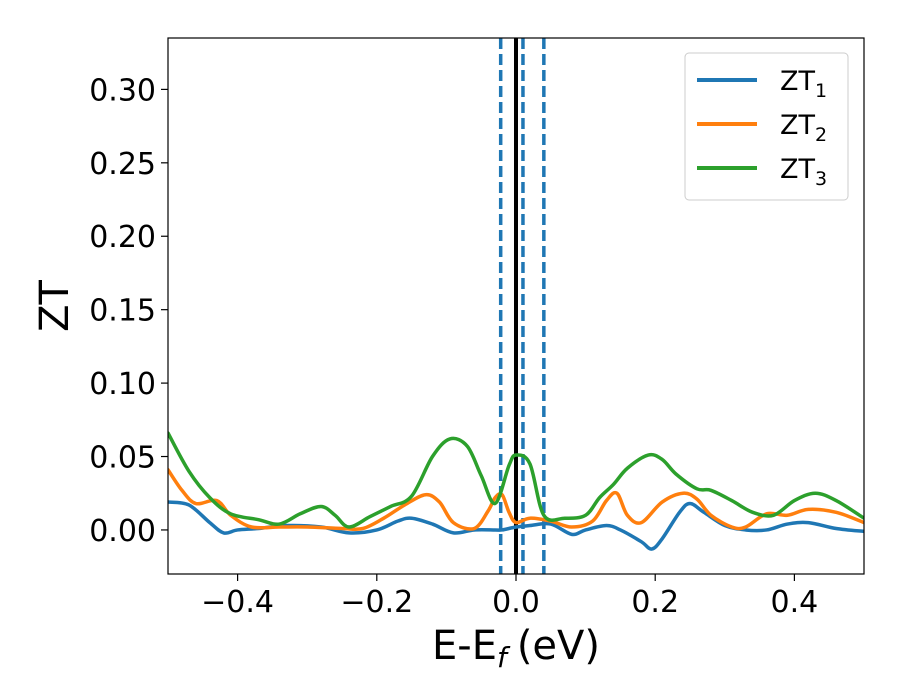 The image size is (900, 700). I want to click on legend: ZT1 ZT2 ZT3, so click(766, 126).